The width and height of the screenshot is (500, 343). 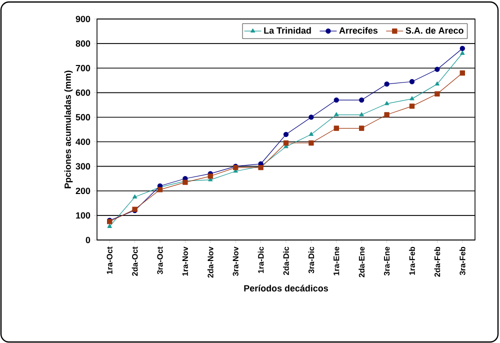 I want to click on y-tick-label: 900, so click(x=83, y=19).